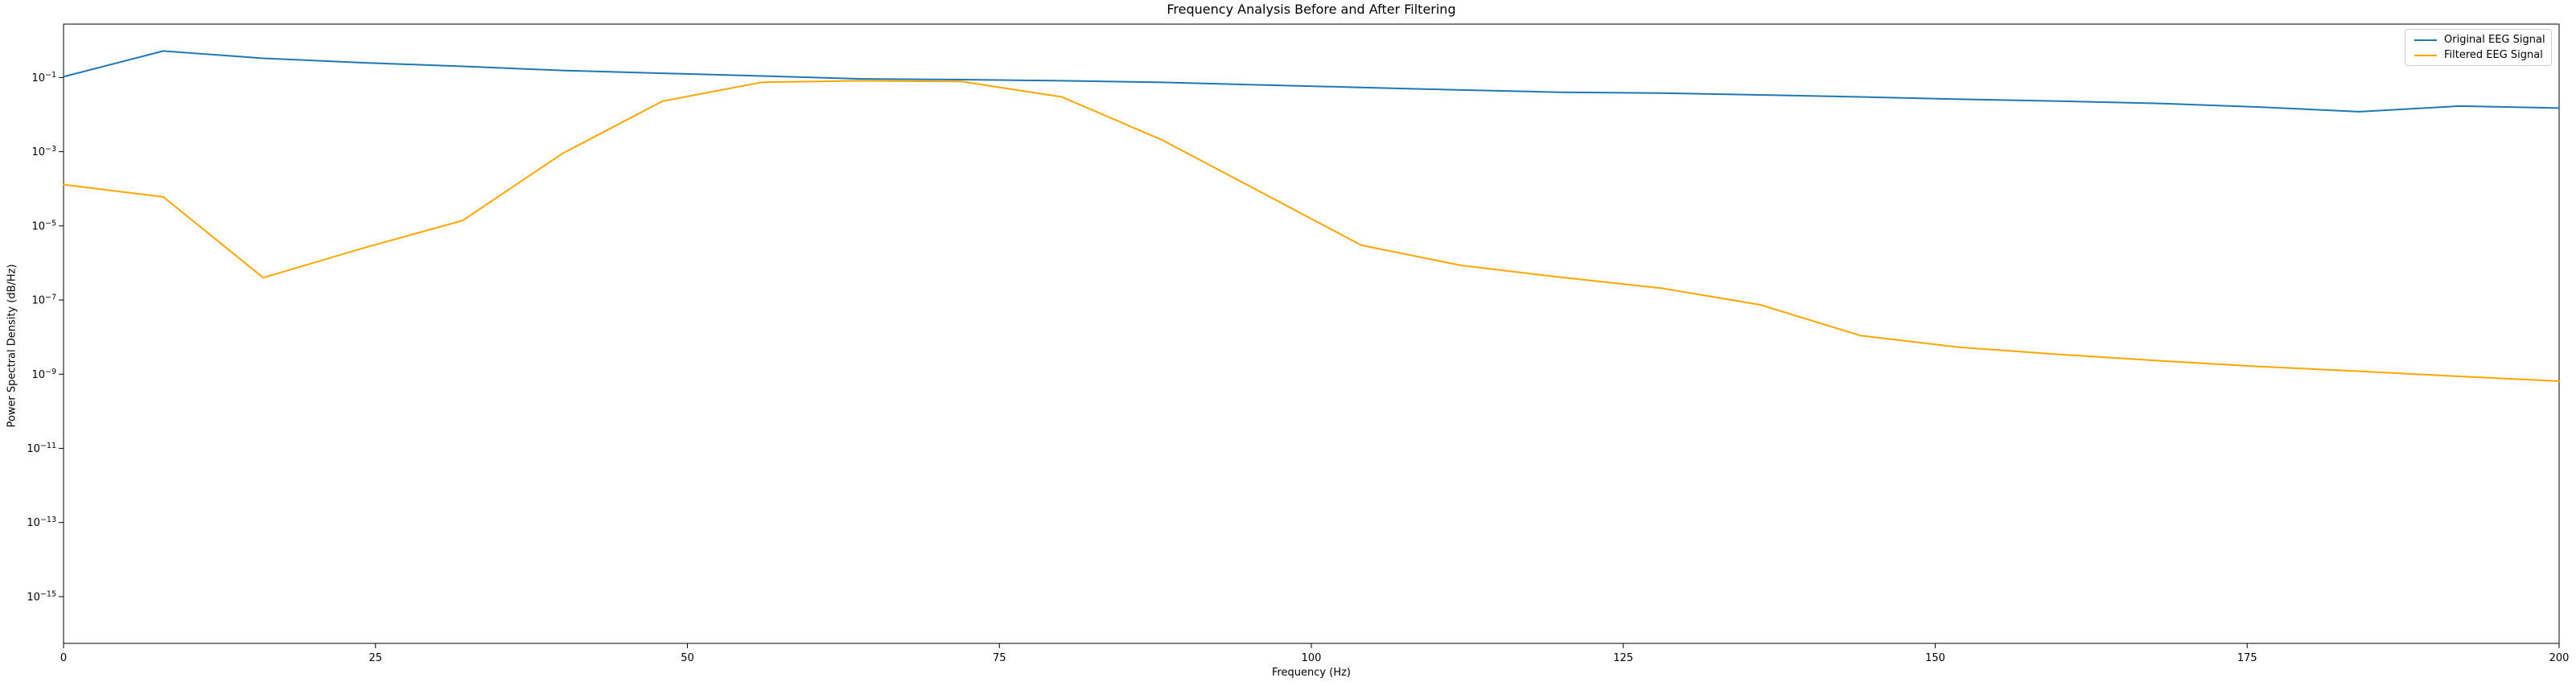 This screenshot has height=686, width=2576. Describe the element at coordinates (2425, 40) in the screenshot. I see `original-line-swatch` at that location.